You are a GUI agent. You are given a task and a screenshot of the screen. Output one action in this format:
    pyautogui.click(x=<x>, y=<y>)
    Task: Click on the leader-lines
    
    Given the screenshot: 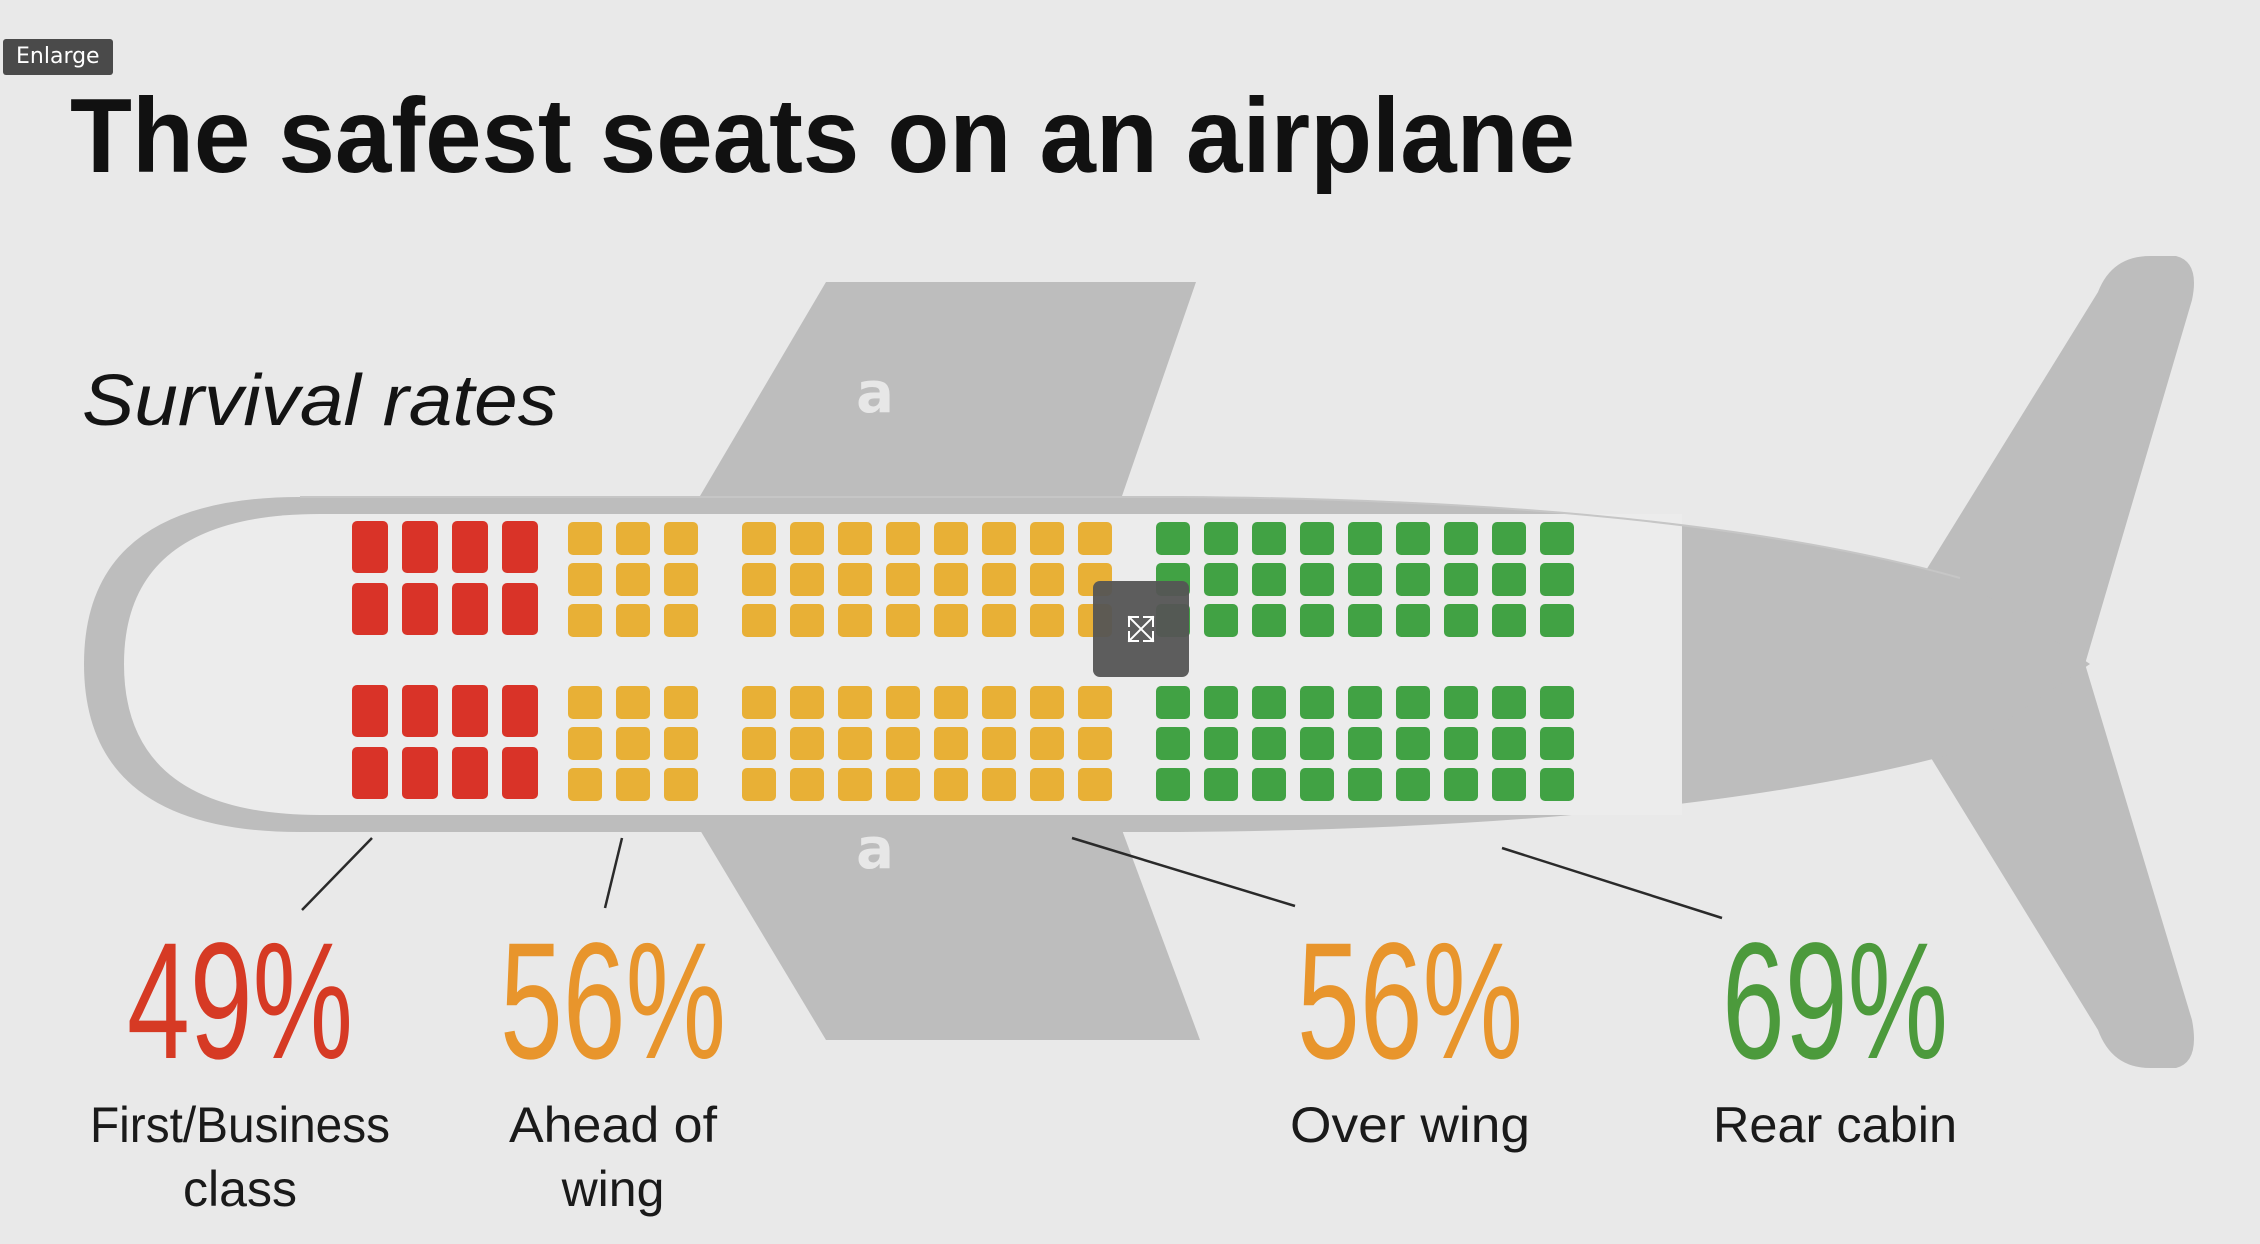 What is the action you would take?
    pyautogui.click(x=1012, y=878)
    